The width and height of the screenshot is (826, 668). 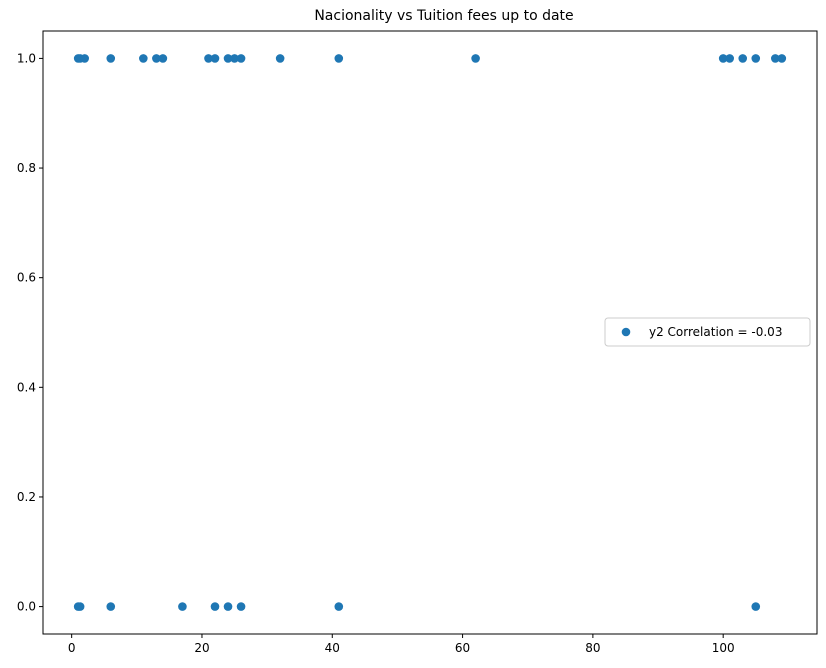 What do you see at coordinates (26, 278) in the screenshot?
I see `y-tick-label: 0.6` at bounding box center [26, 278].